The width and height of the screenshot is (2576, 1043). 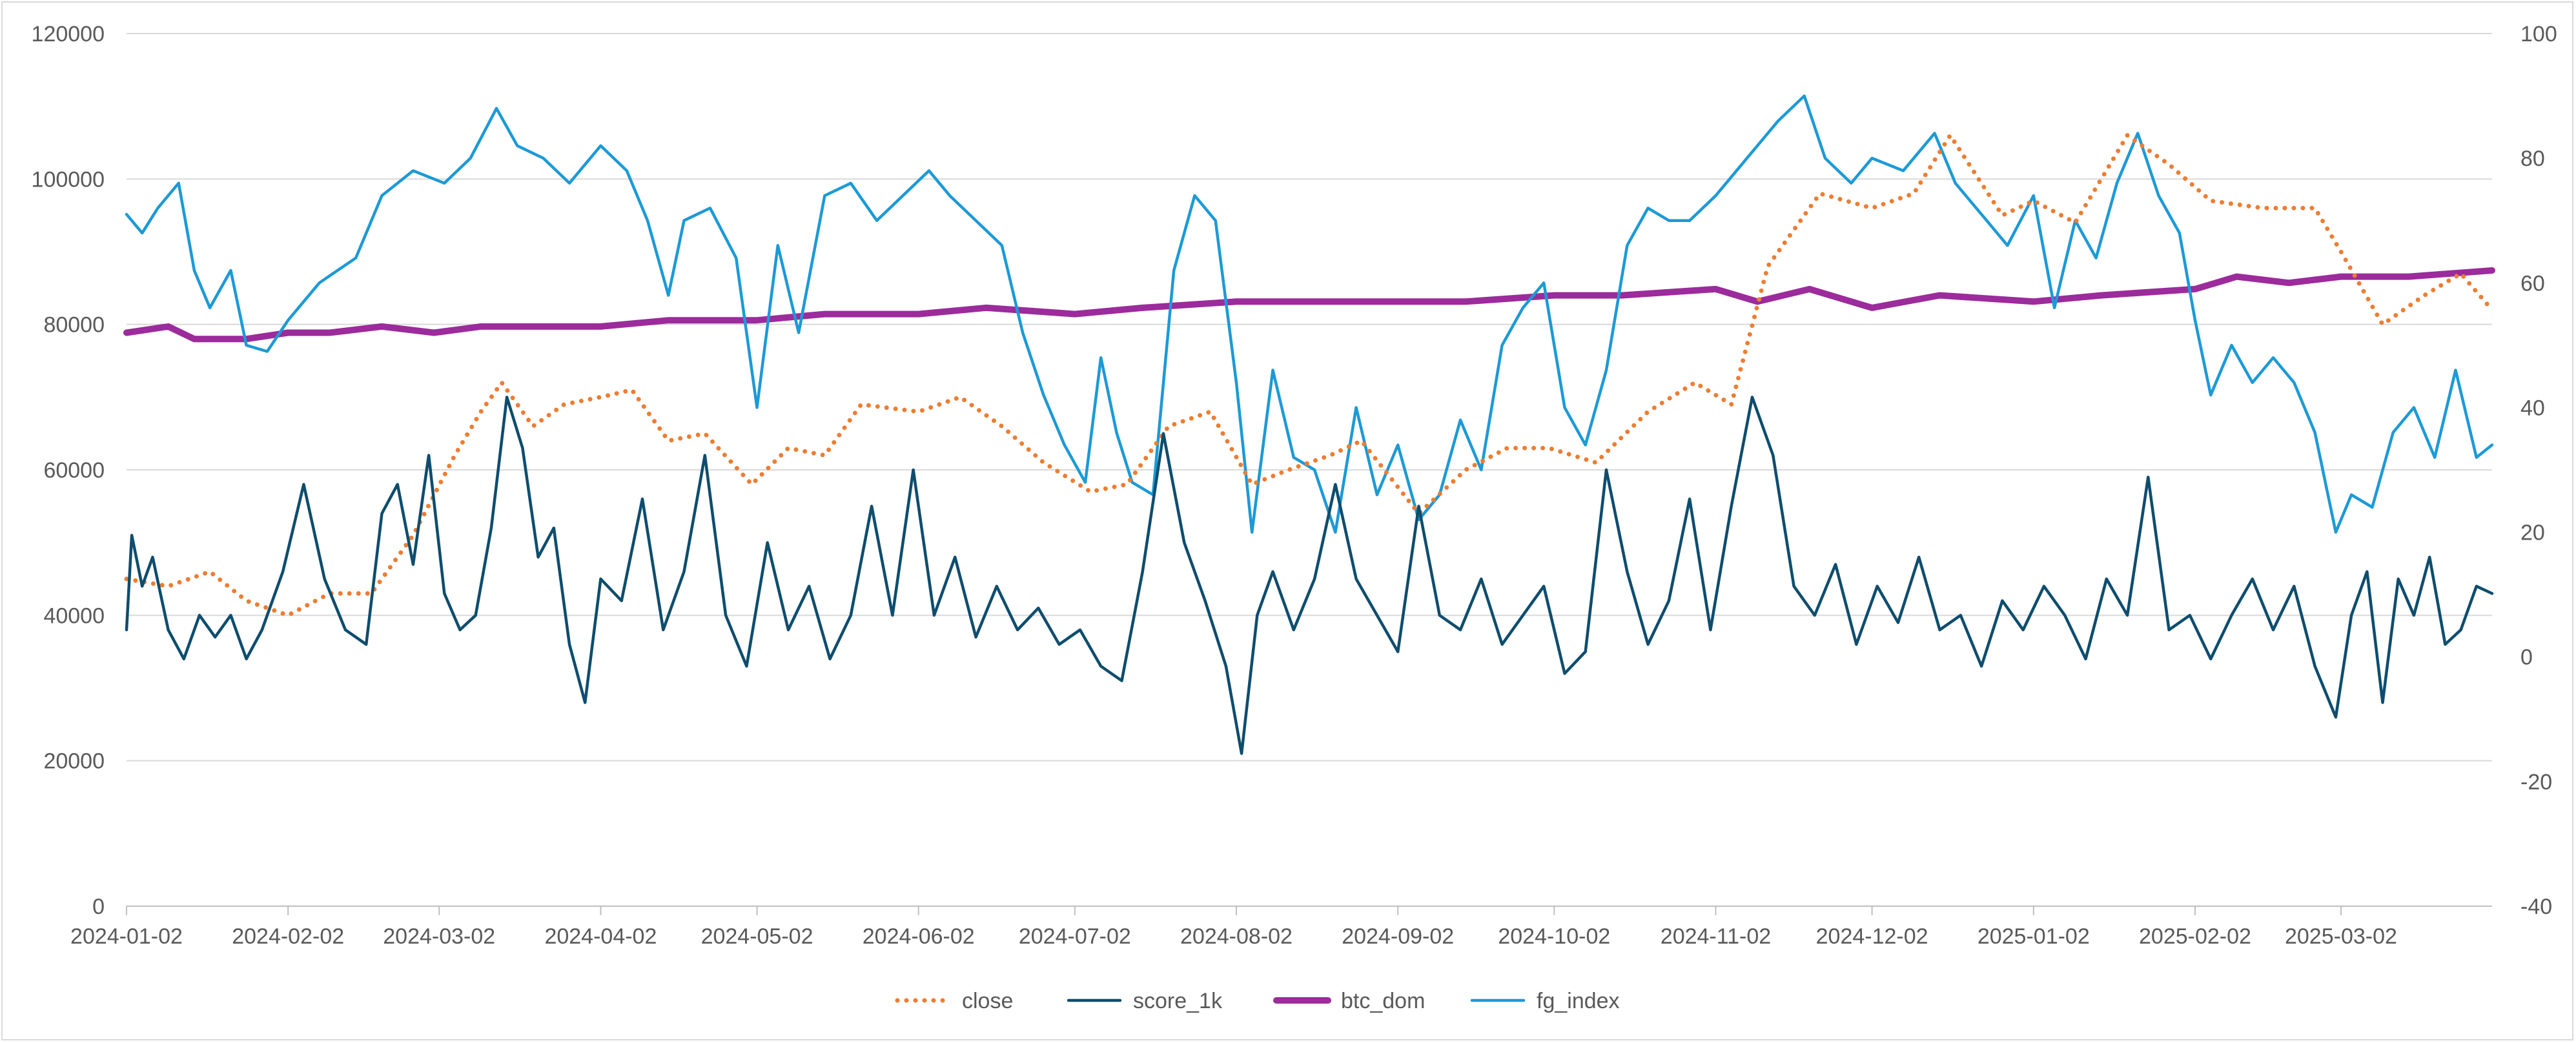 I want to click on x-tick-label: 2024-12-02, so click(x=1872, y=936).